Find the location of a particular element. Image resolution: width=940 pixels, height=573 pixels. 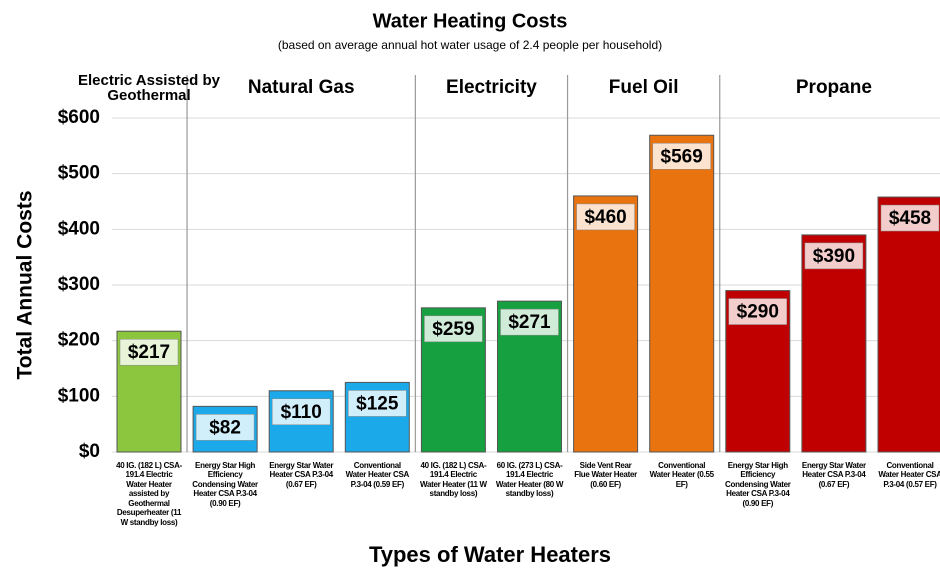

category-label: Conventional Water Heater (0.55 EF) is located at coordinates (681, 475).